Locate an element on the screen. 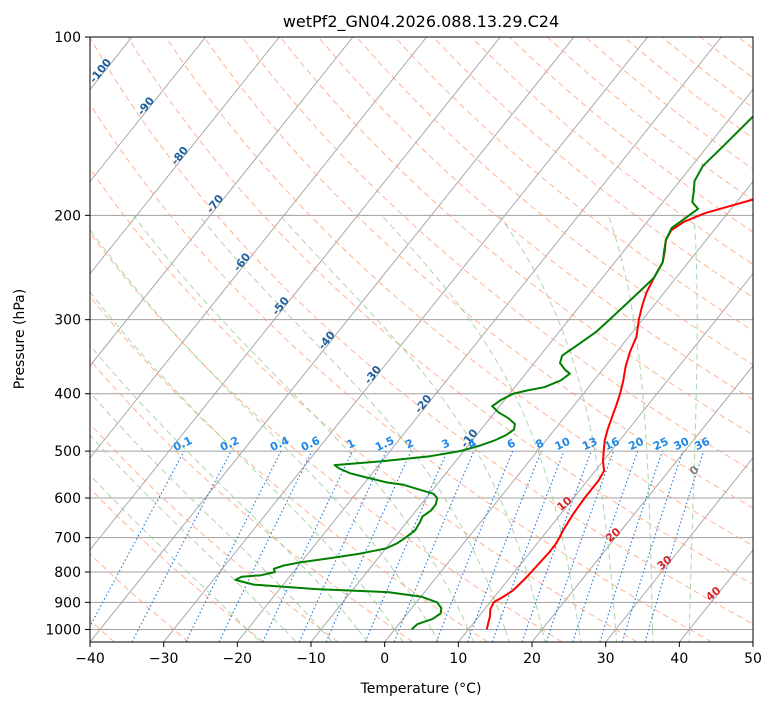  mixing-ratio-label: 30 is located at coordinates (682, 444).